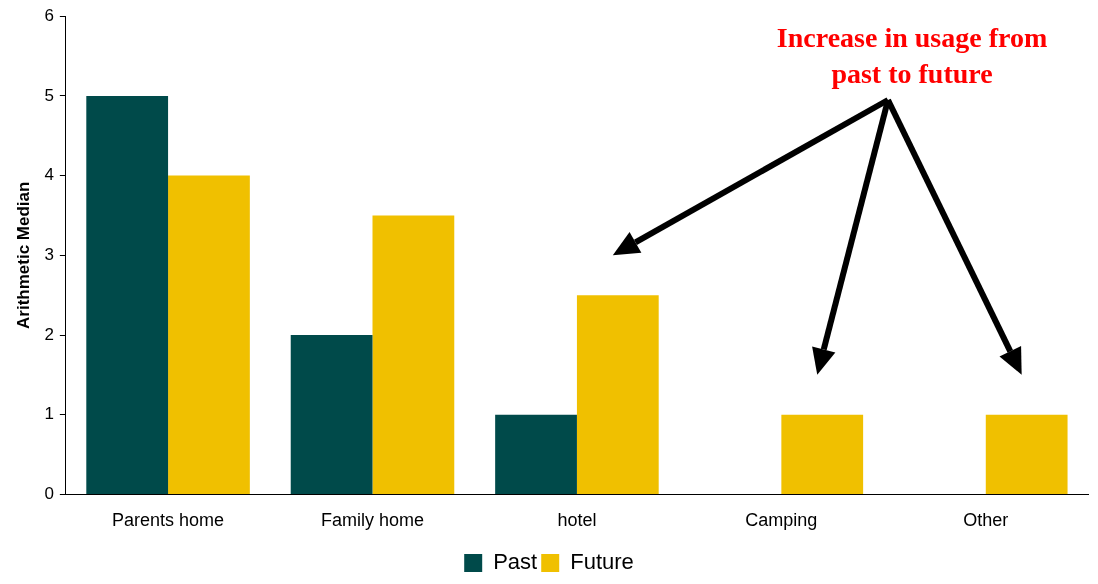 This screenshot has width=1098, height=584. I want to click on legend-label: Past, so click(515, 562).